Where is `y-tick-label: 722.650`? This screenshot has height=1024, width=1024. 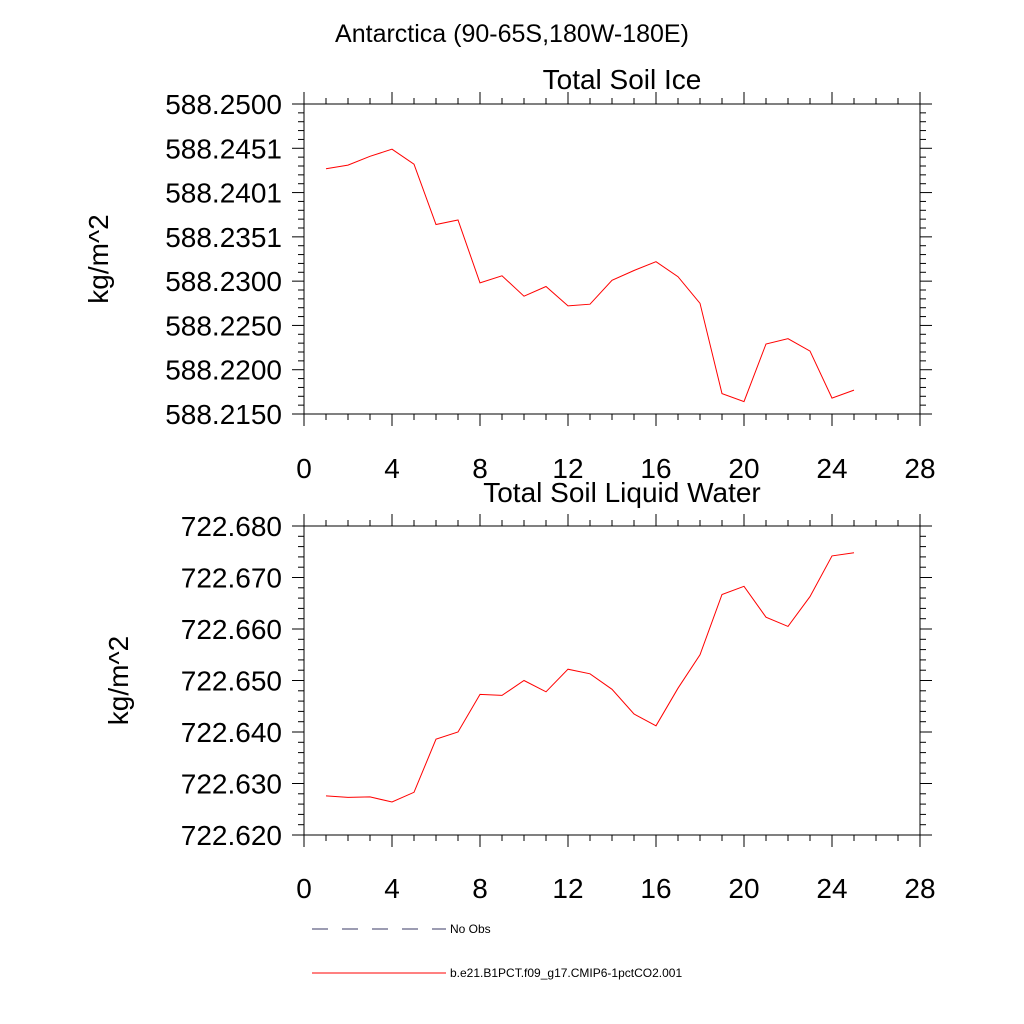 y-tick-label: 722.650 is located at coordinates (231, 681).